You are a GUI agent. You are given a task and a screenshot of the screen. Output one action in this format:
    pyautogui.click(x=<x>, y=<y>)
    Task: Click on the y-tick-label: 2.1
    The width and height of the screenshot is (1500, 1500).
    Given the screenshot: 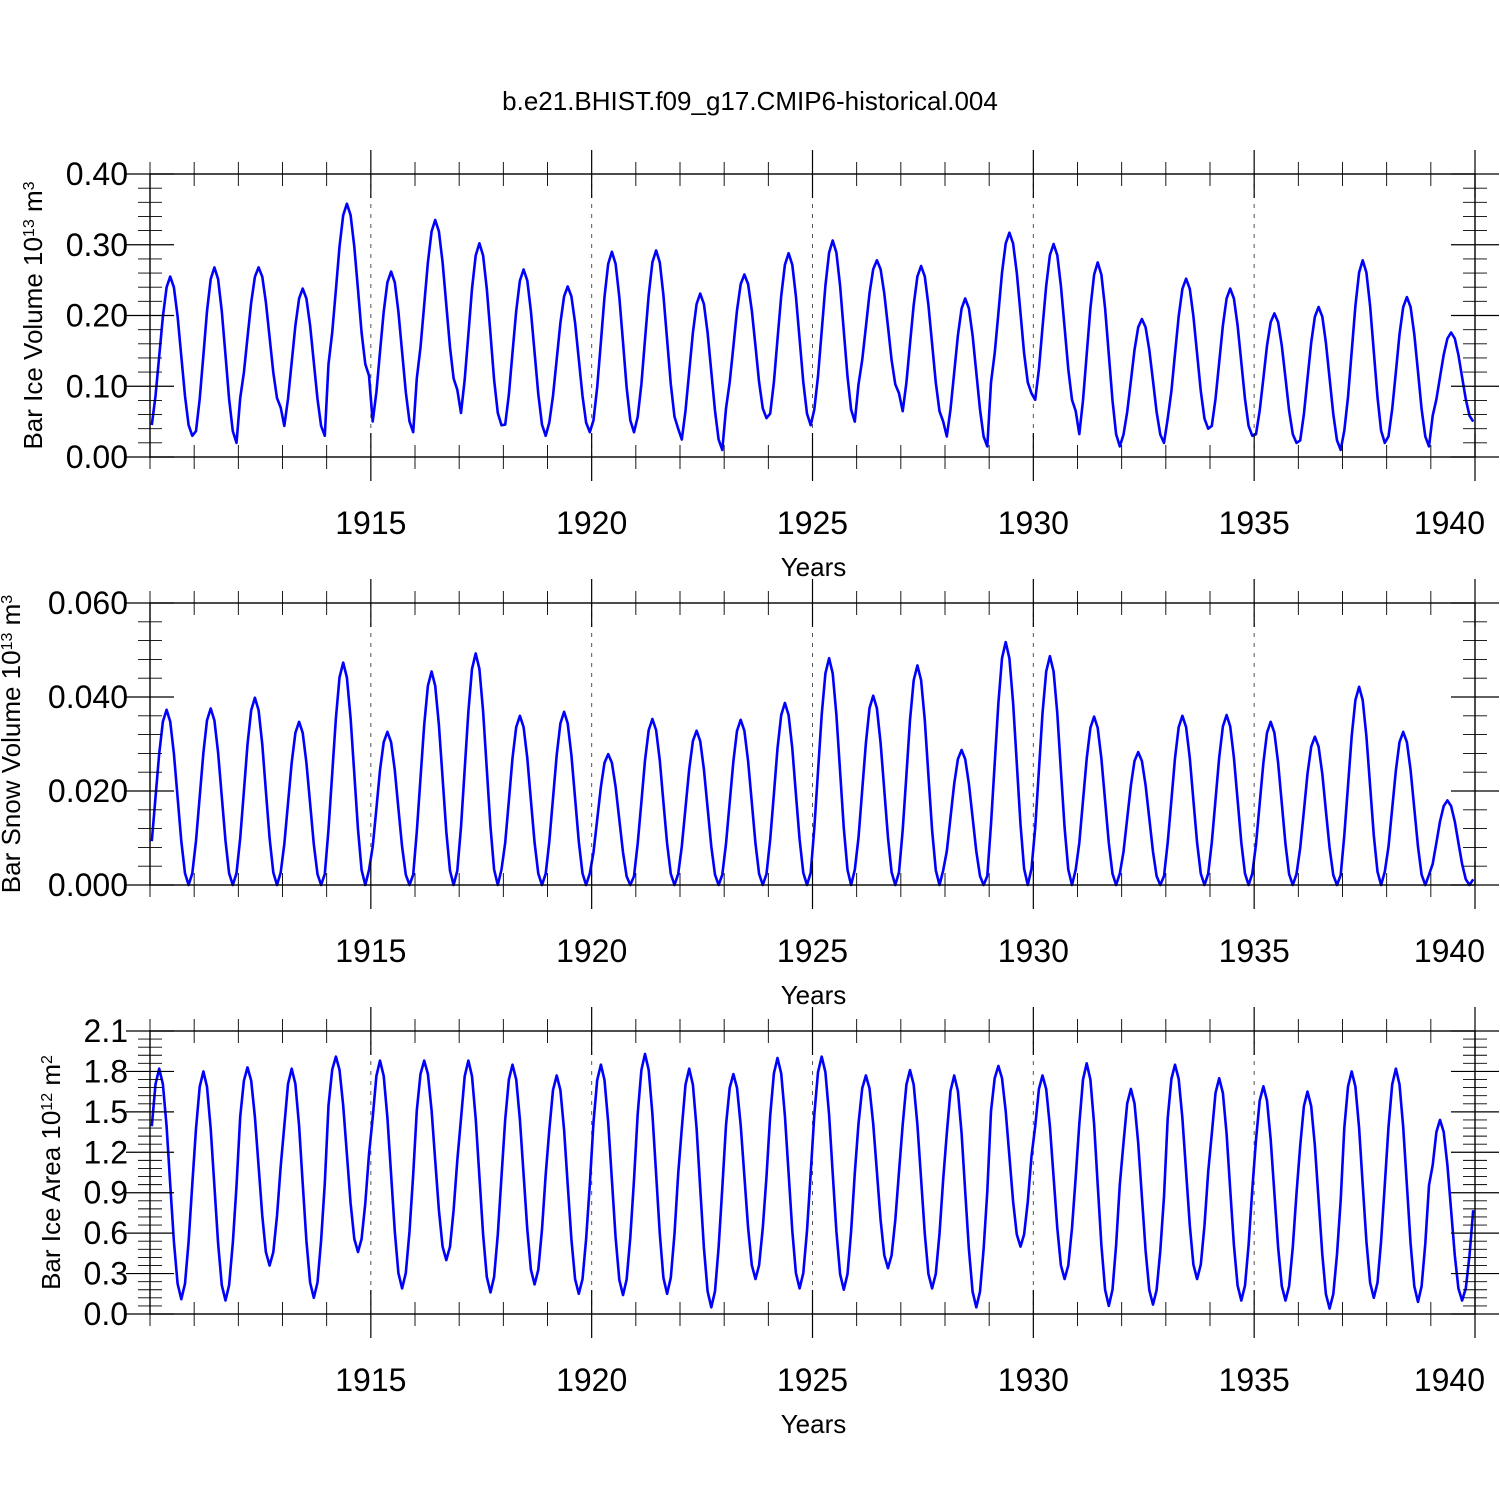 What is the action you would take?
    pyautogui.click(x=106, y=1031)
    